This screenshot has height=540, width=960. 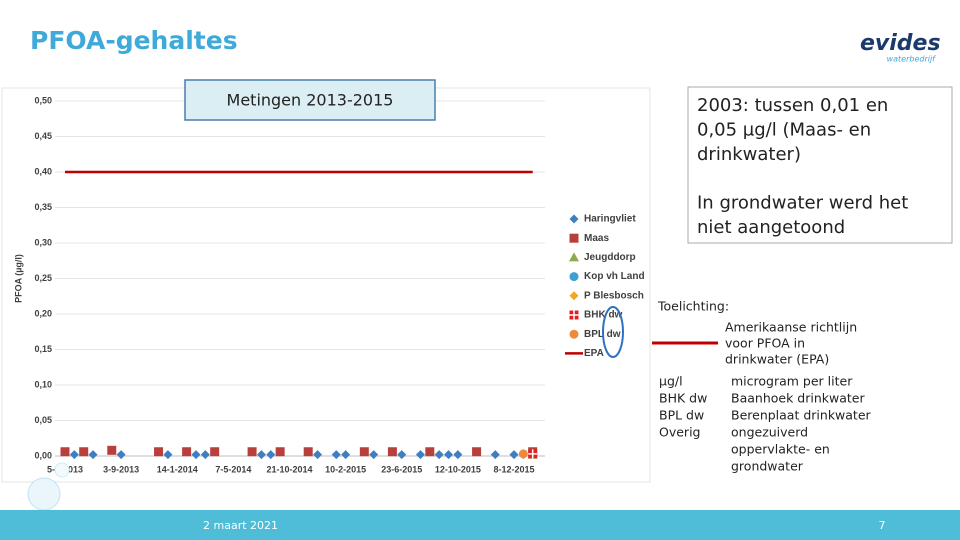 What do you see at coordinates (900, 43) in the screenshot?
I see `logo: evides` at bounding box center [900, 43].